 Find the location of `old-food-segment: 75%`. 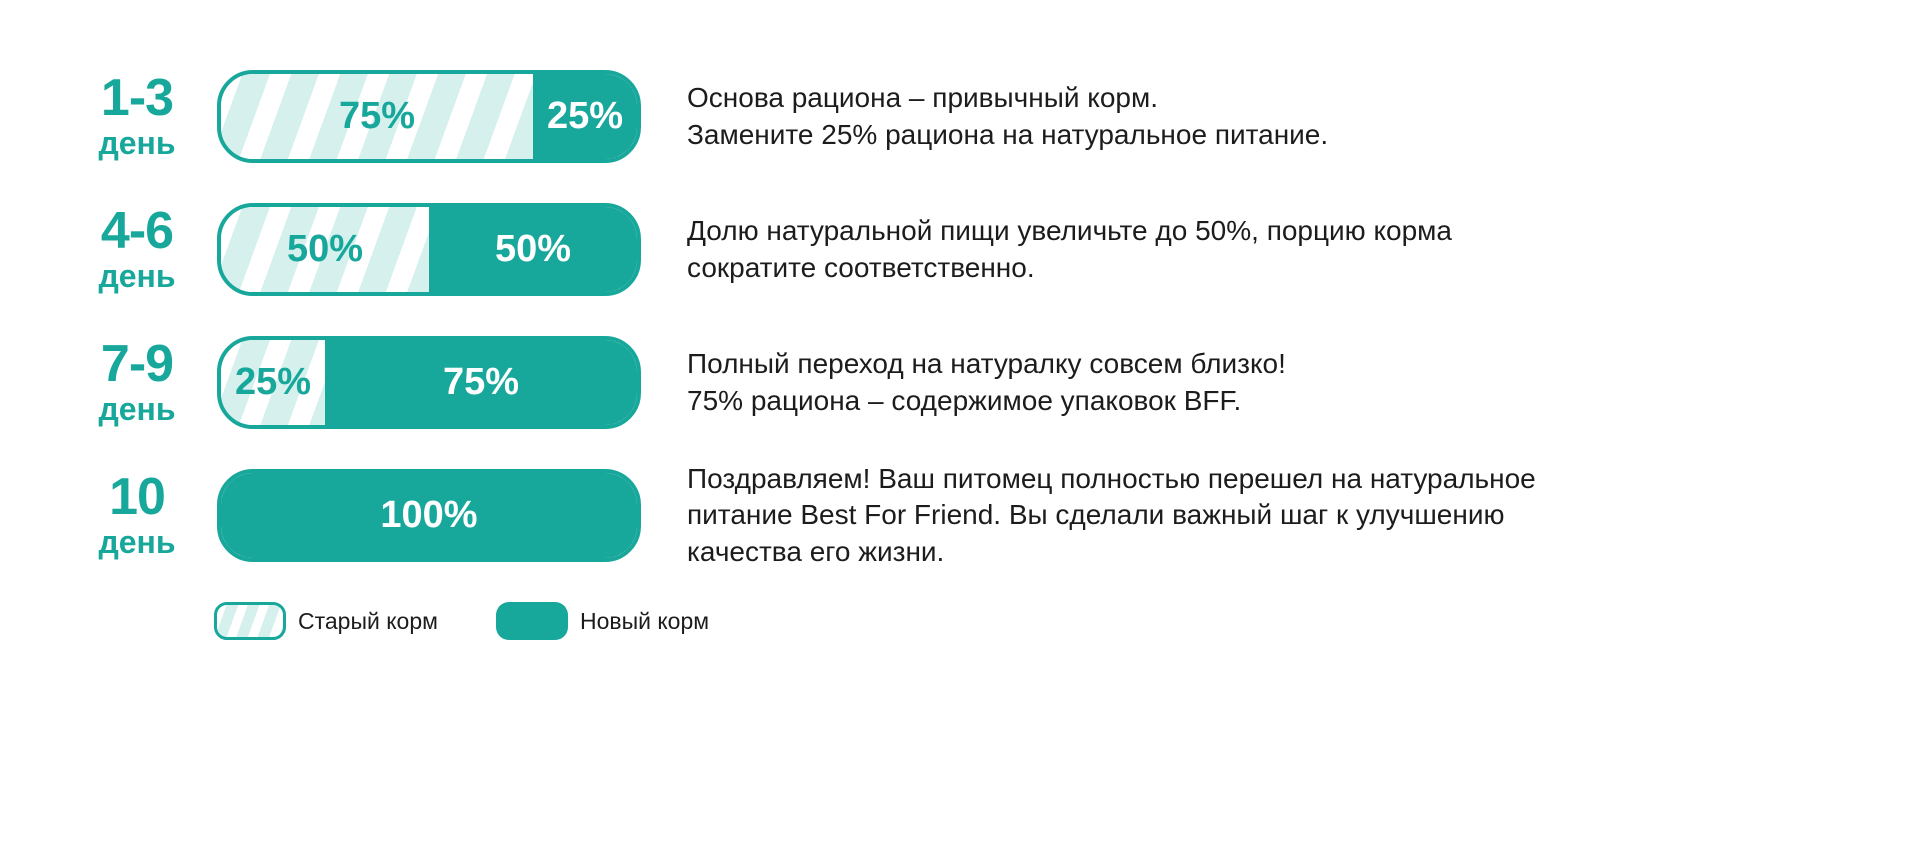

old-food-segment: 75% is located at coordinates (377, 116).